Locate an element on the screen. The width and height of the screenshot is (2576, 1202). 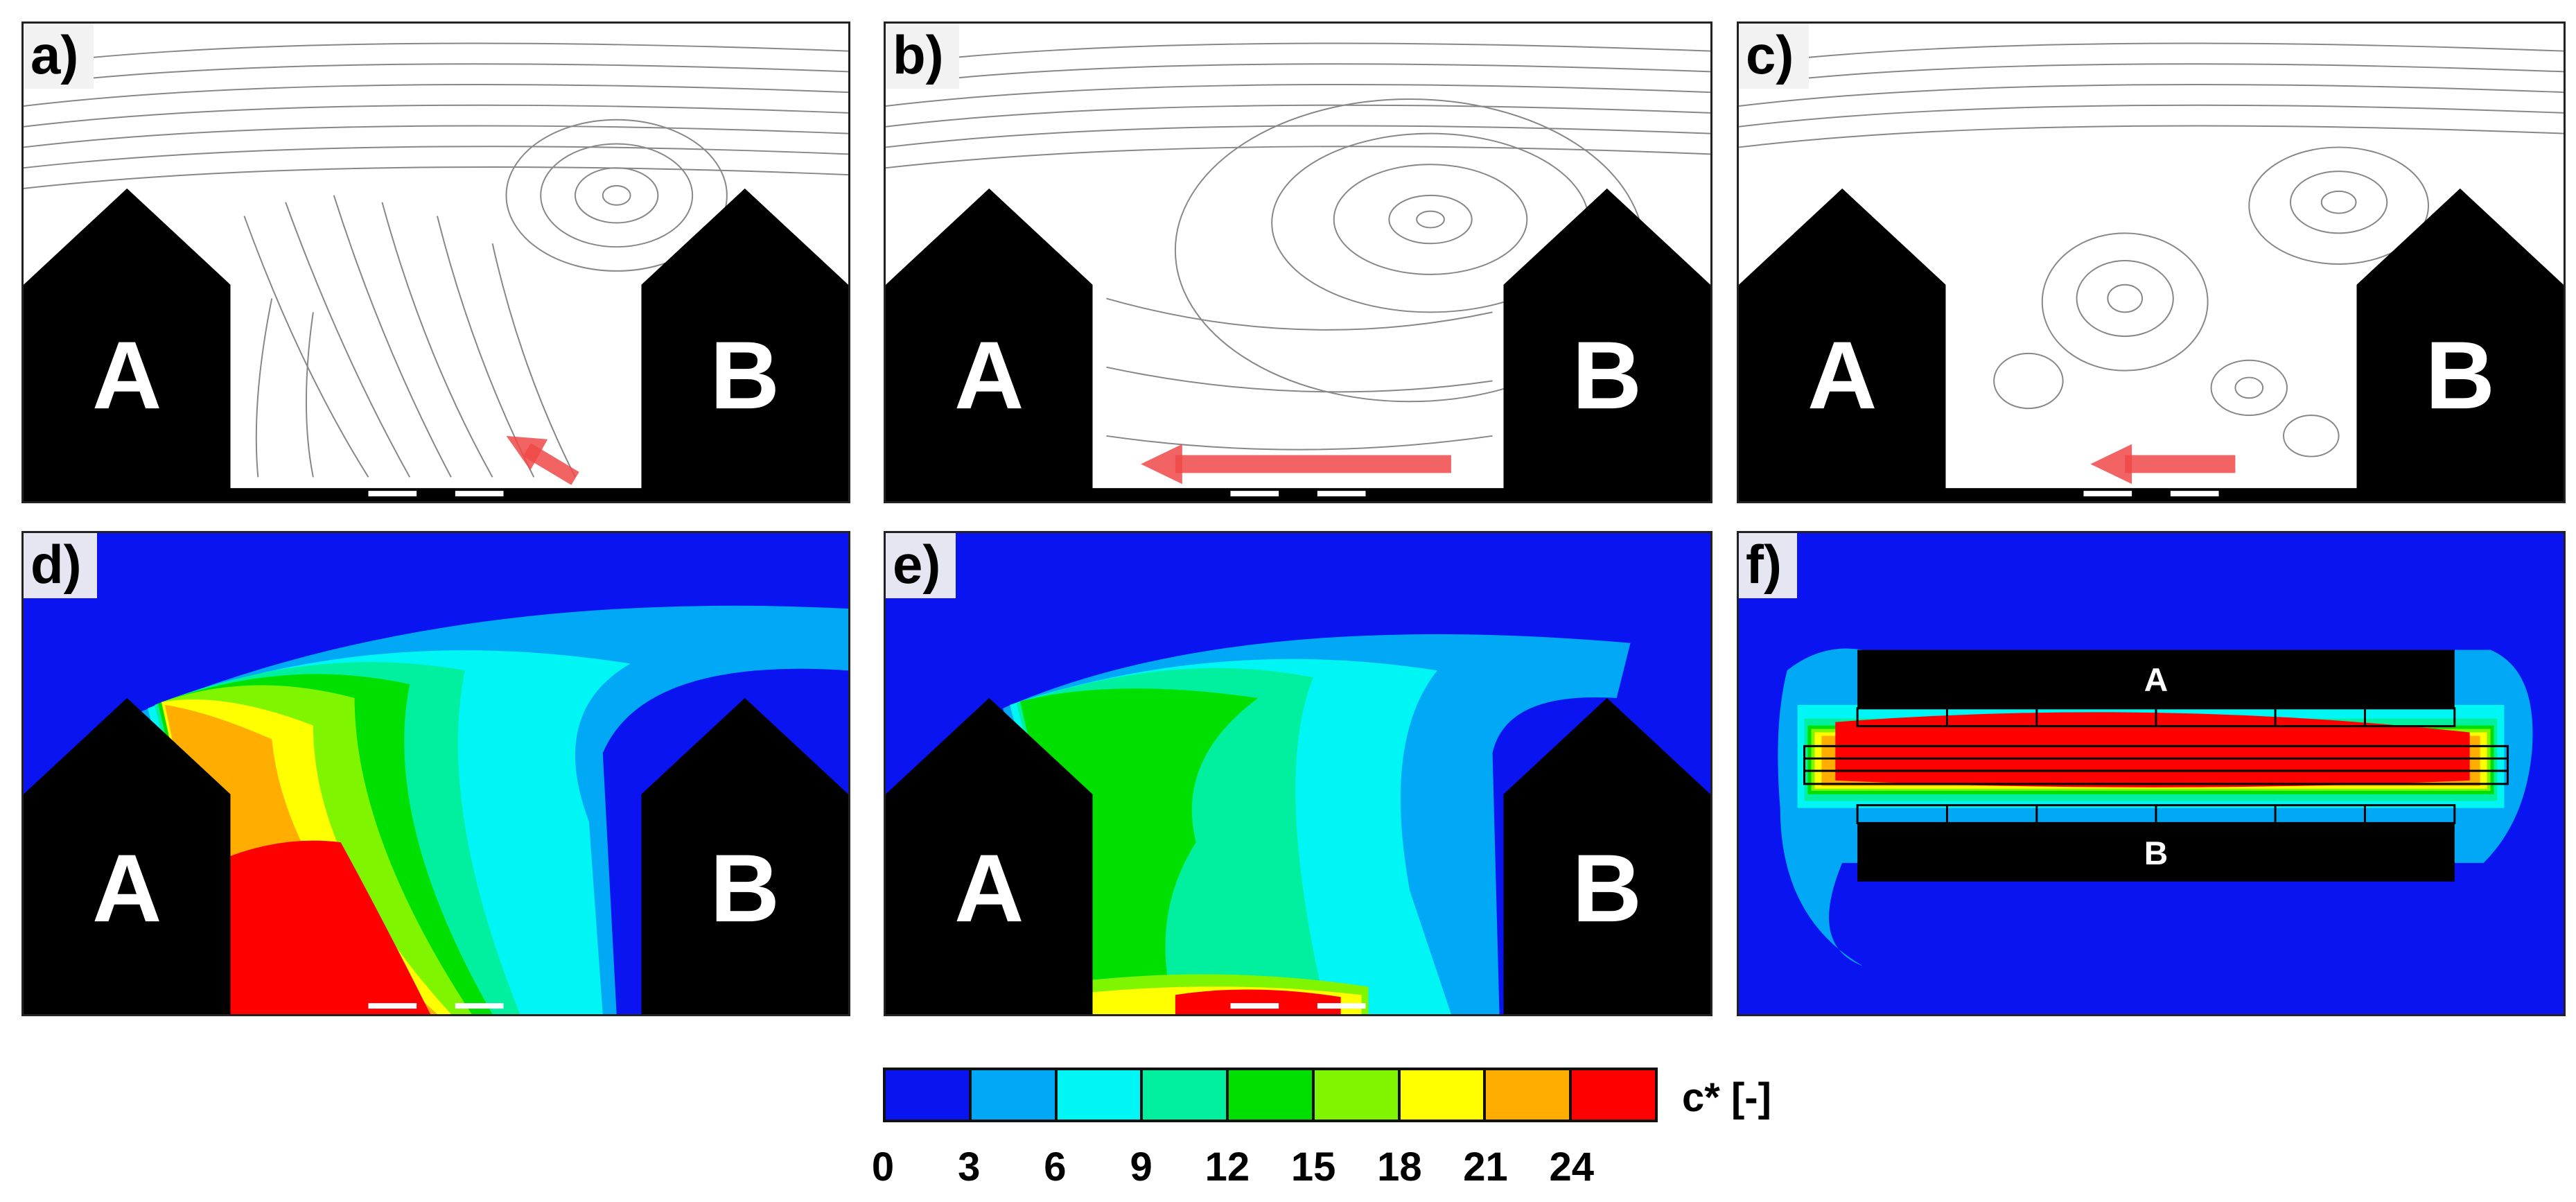
building-b-plan is located at coordinates (2156, 852).